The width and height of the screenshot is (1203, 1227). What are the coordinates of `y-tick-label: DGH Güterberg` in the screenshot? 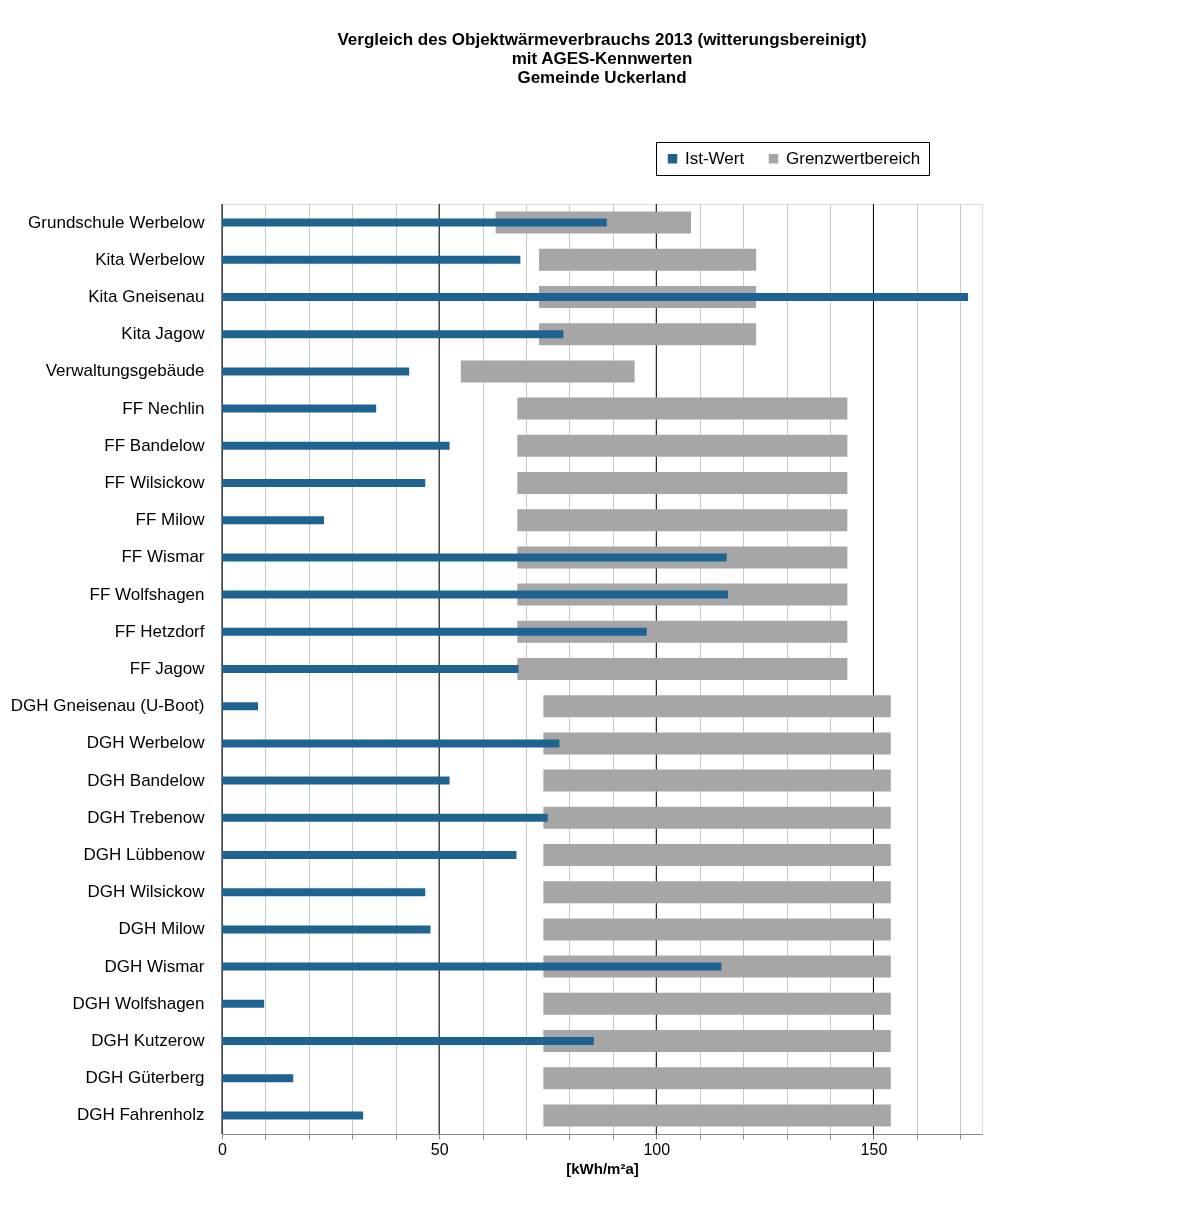 It's located at (145, 1078).